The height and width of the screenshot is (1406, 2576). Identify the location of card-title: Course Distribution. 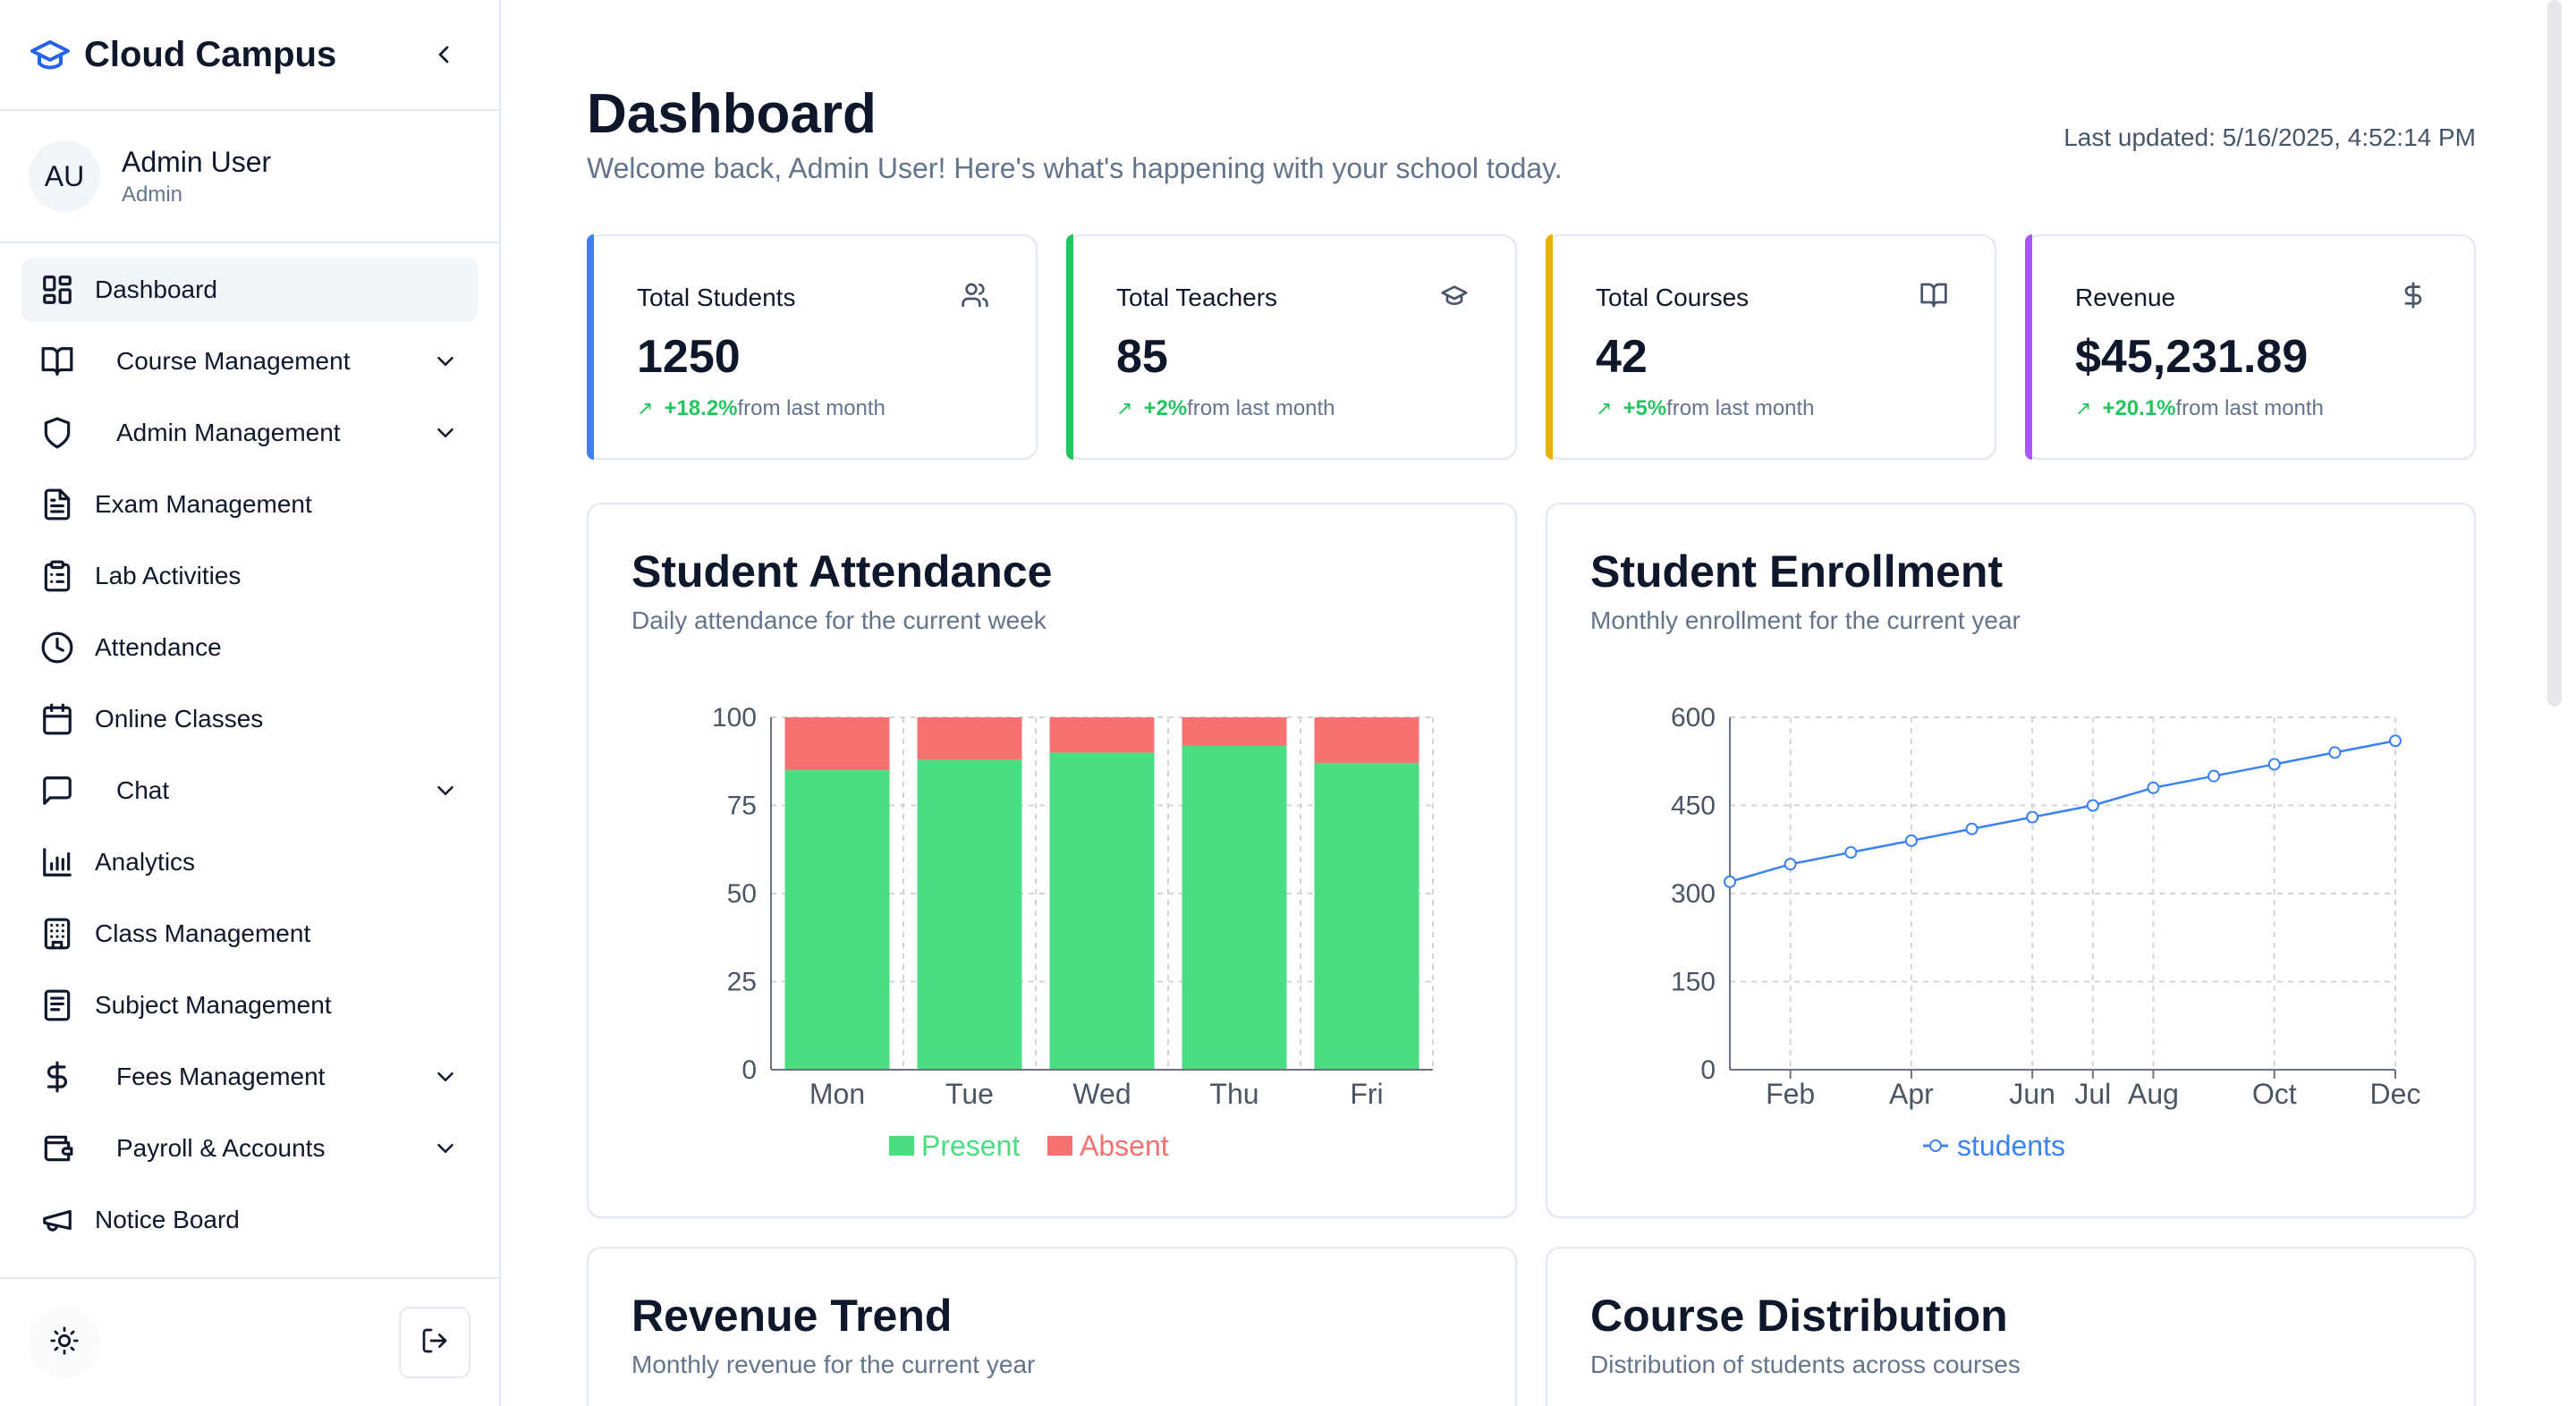
(1799, 1316).